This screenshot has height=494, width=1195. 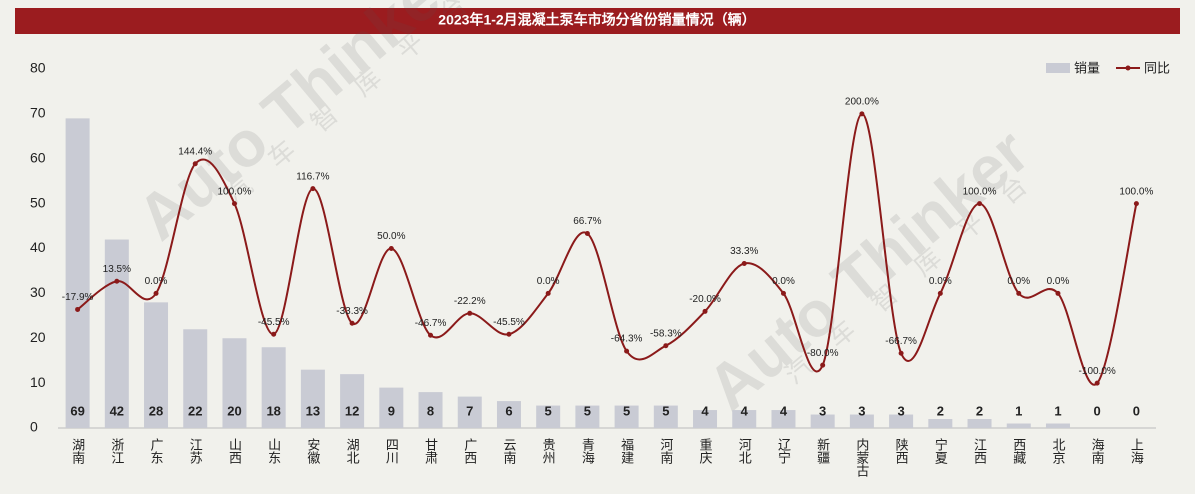 I want to click on x-tick-label: 西藏, so click(x=1018, y=451).